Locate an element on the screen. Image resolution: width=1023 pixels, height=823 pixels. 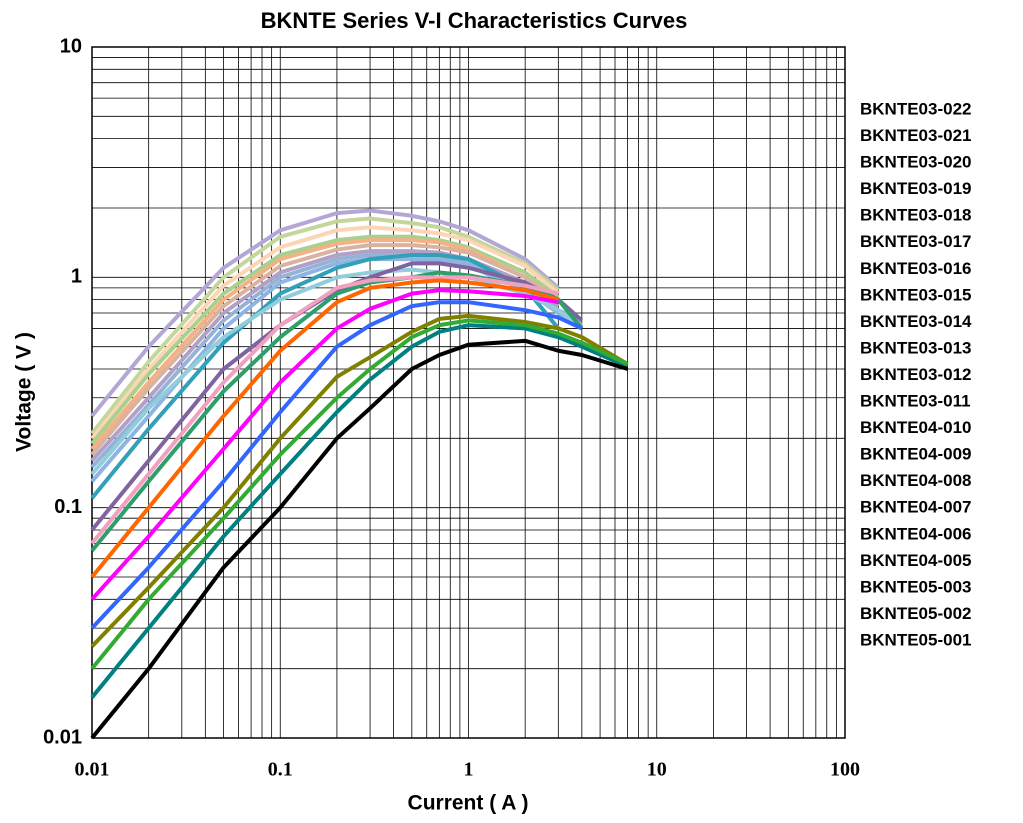
y-axis-label: Voltage ( V ) is located at coordinates (24, 392).